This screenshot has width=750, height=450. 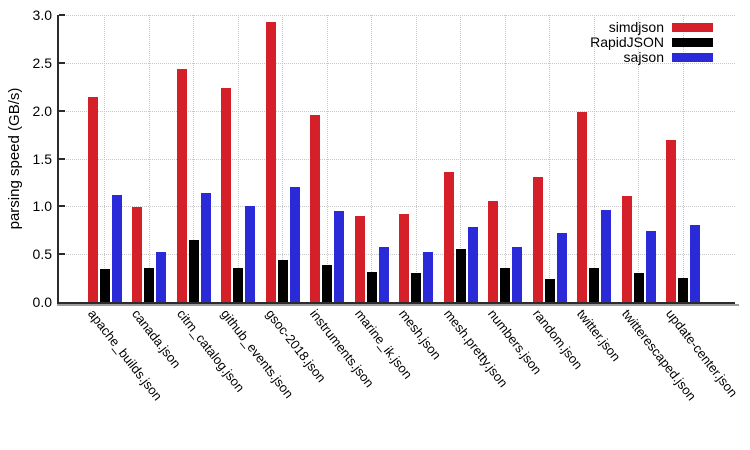 I want to click on legend: simdjson RapidJSON sajson, so click(x=651, y=42).